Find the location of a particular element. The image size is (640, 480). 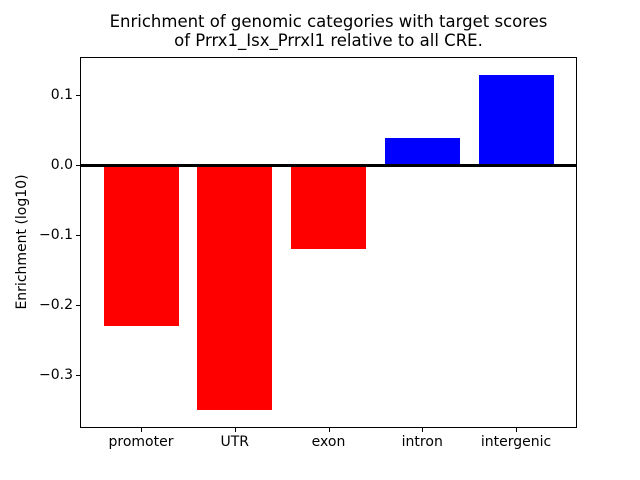

bar-intergenic is located at coordinates (516, 120).